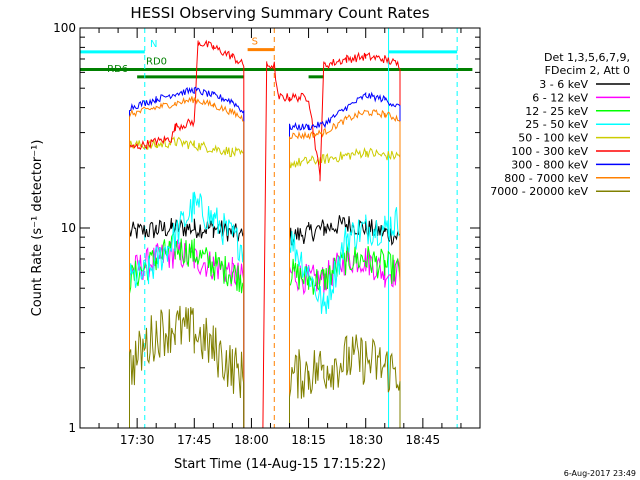 The width and height of the screenshot is (640, 480). I want to click on y-axis-label: Count Rate (s⁻¹ detector⁻¹), so click(37, 228).